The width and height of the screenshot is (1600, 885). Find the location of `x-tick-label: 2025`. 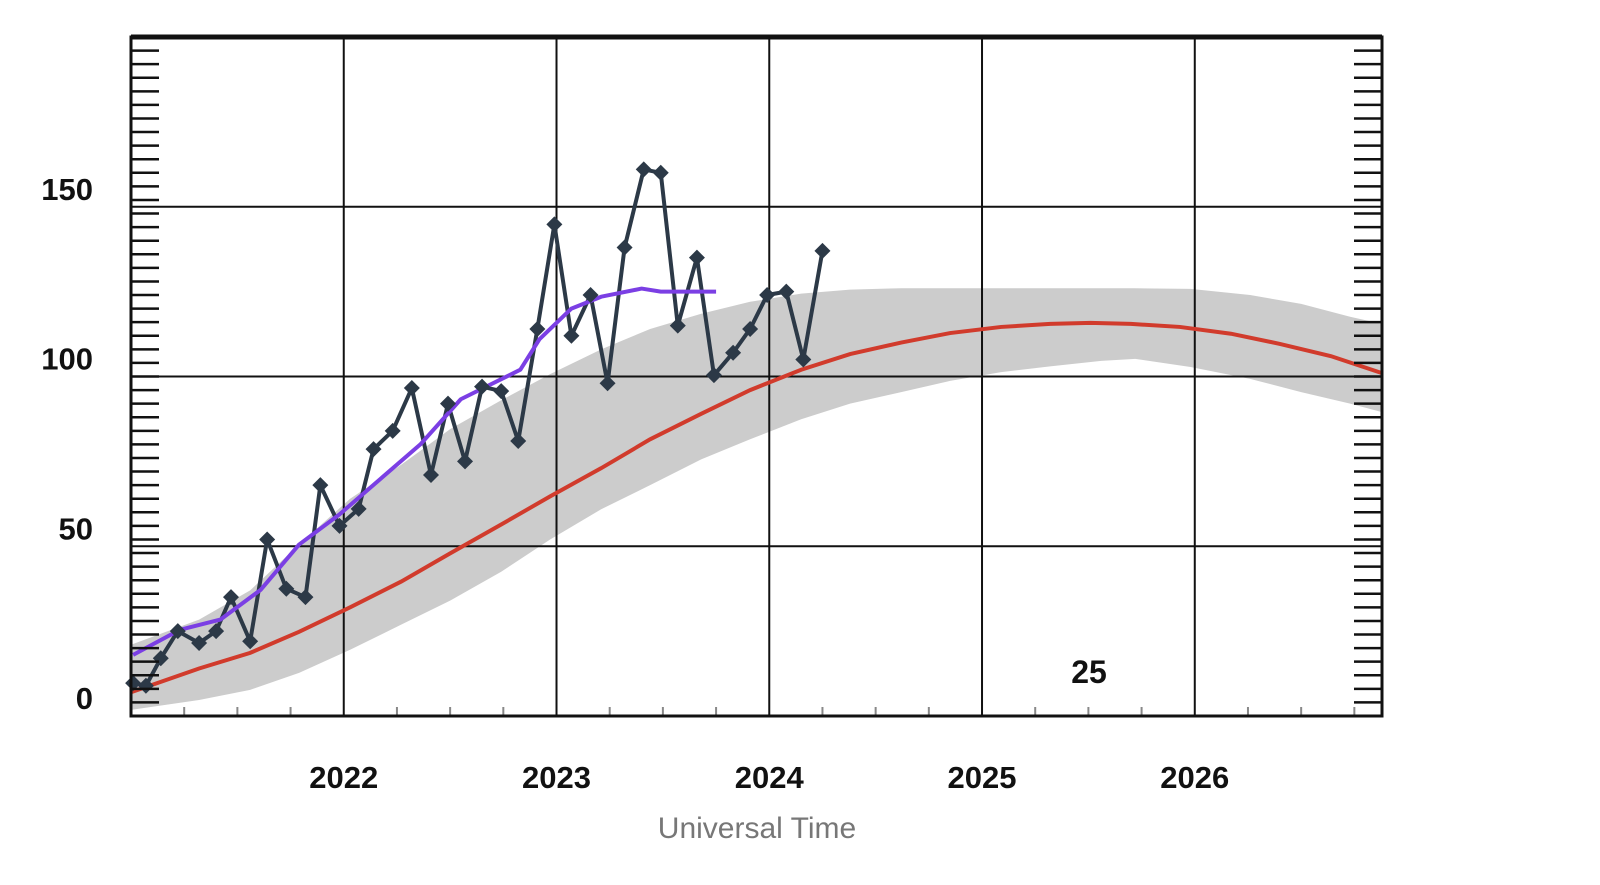

x-tick-label: 2025 is located at coordinates (982, 777).